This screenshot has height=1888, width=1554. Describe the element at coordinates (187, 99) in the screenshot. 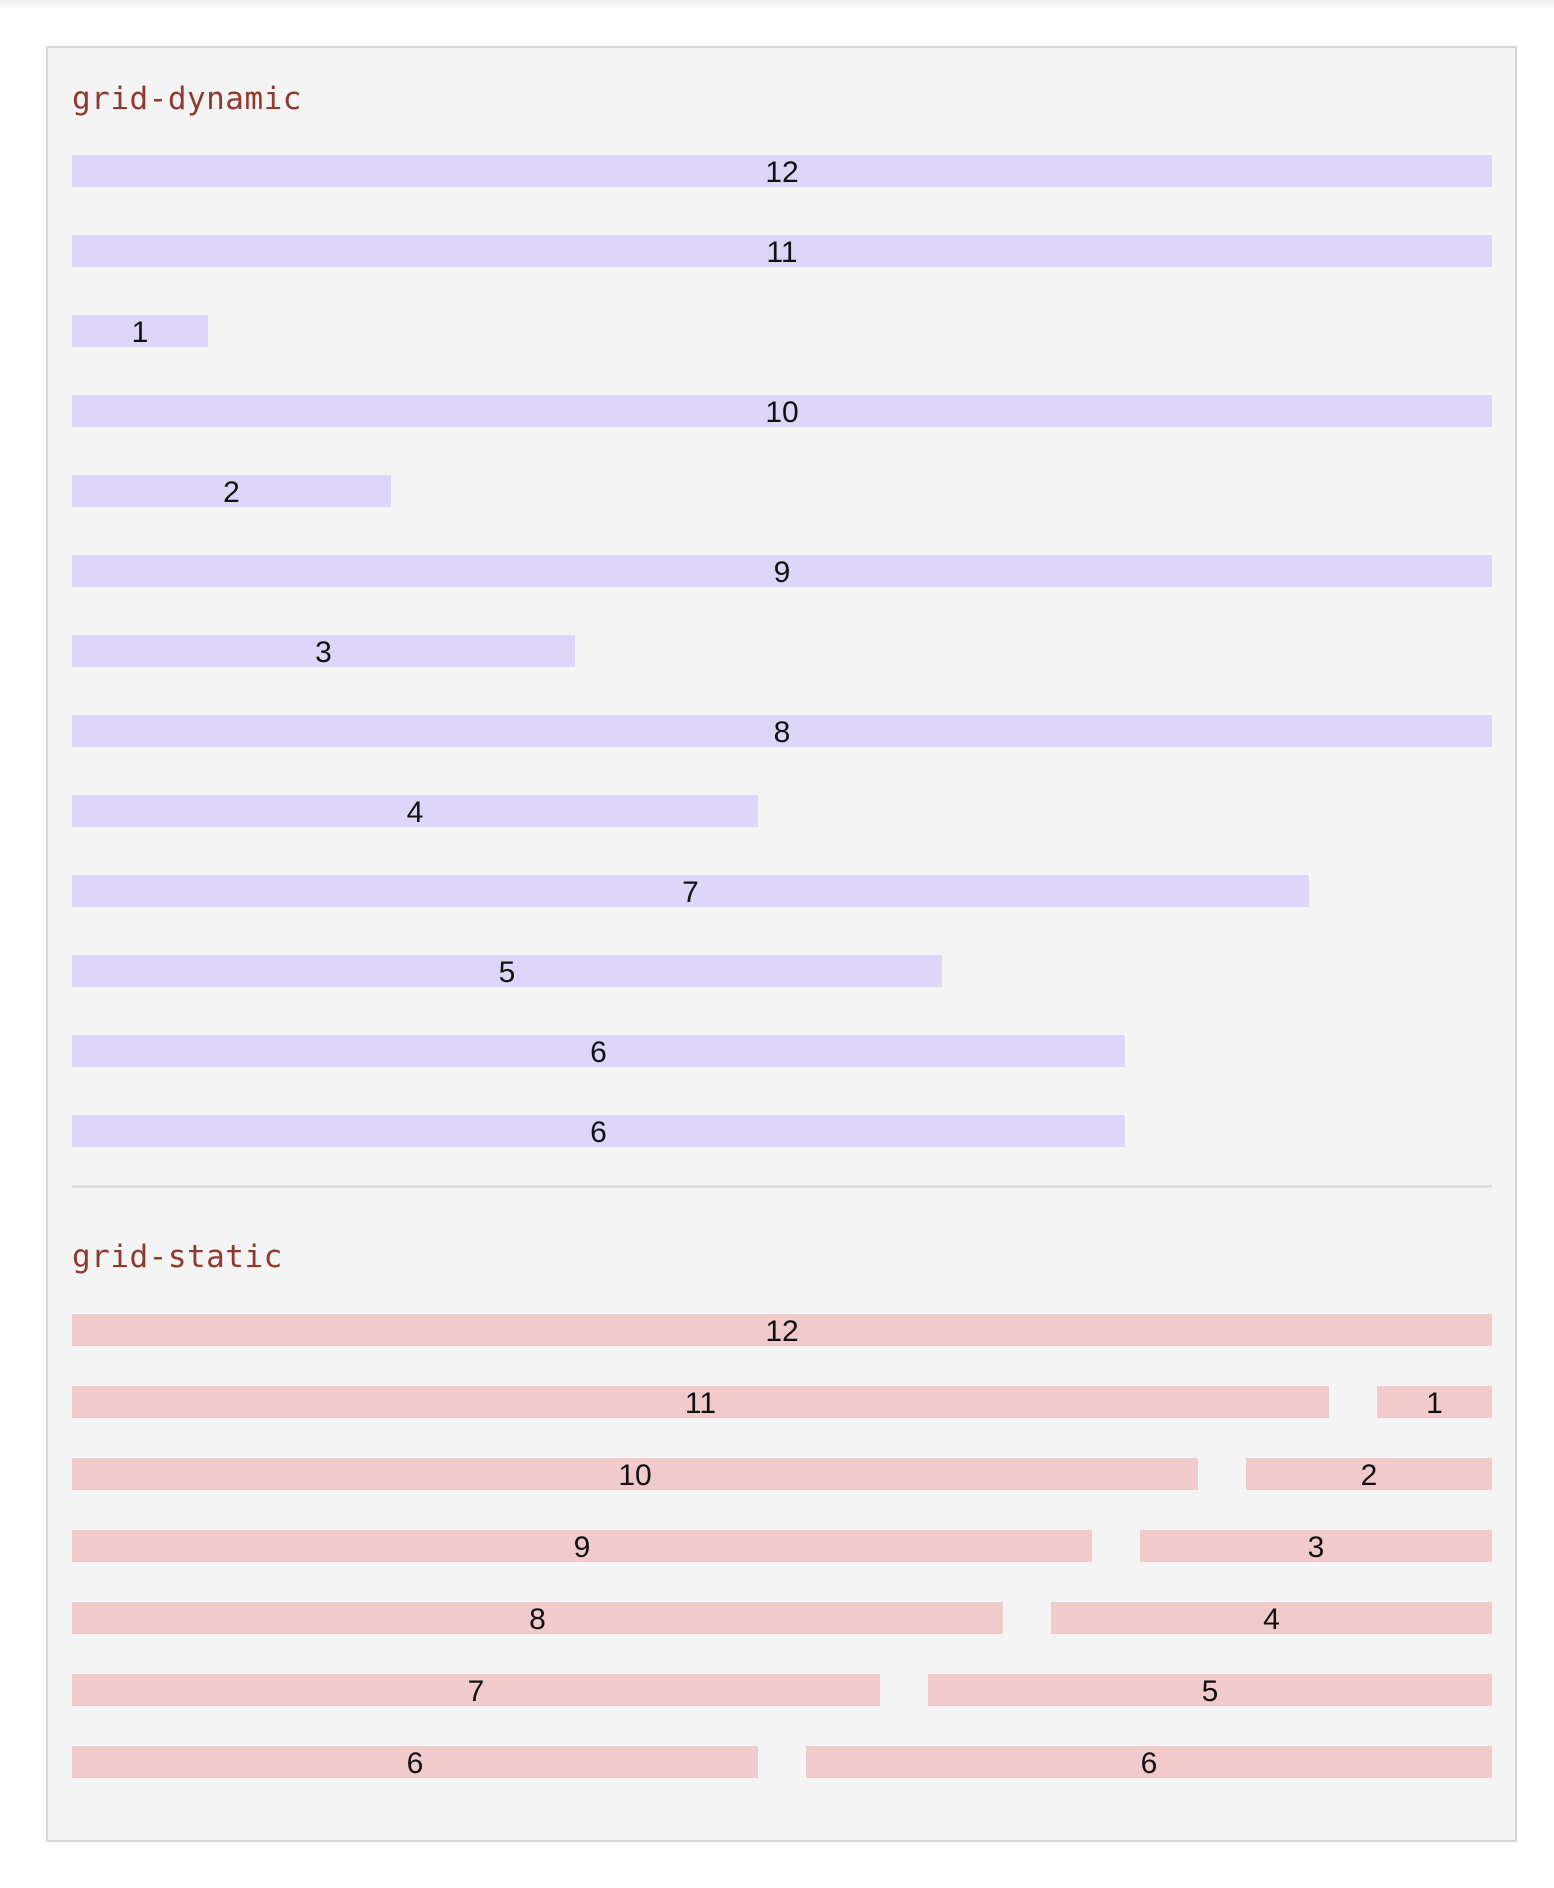

I see `section-label-dynamic: grid-dynamic` at that location.